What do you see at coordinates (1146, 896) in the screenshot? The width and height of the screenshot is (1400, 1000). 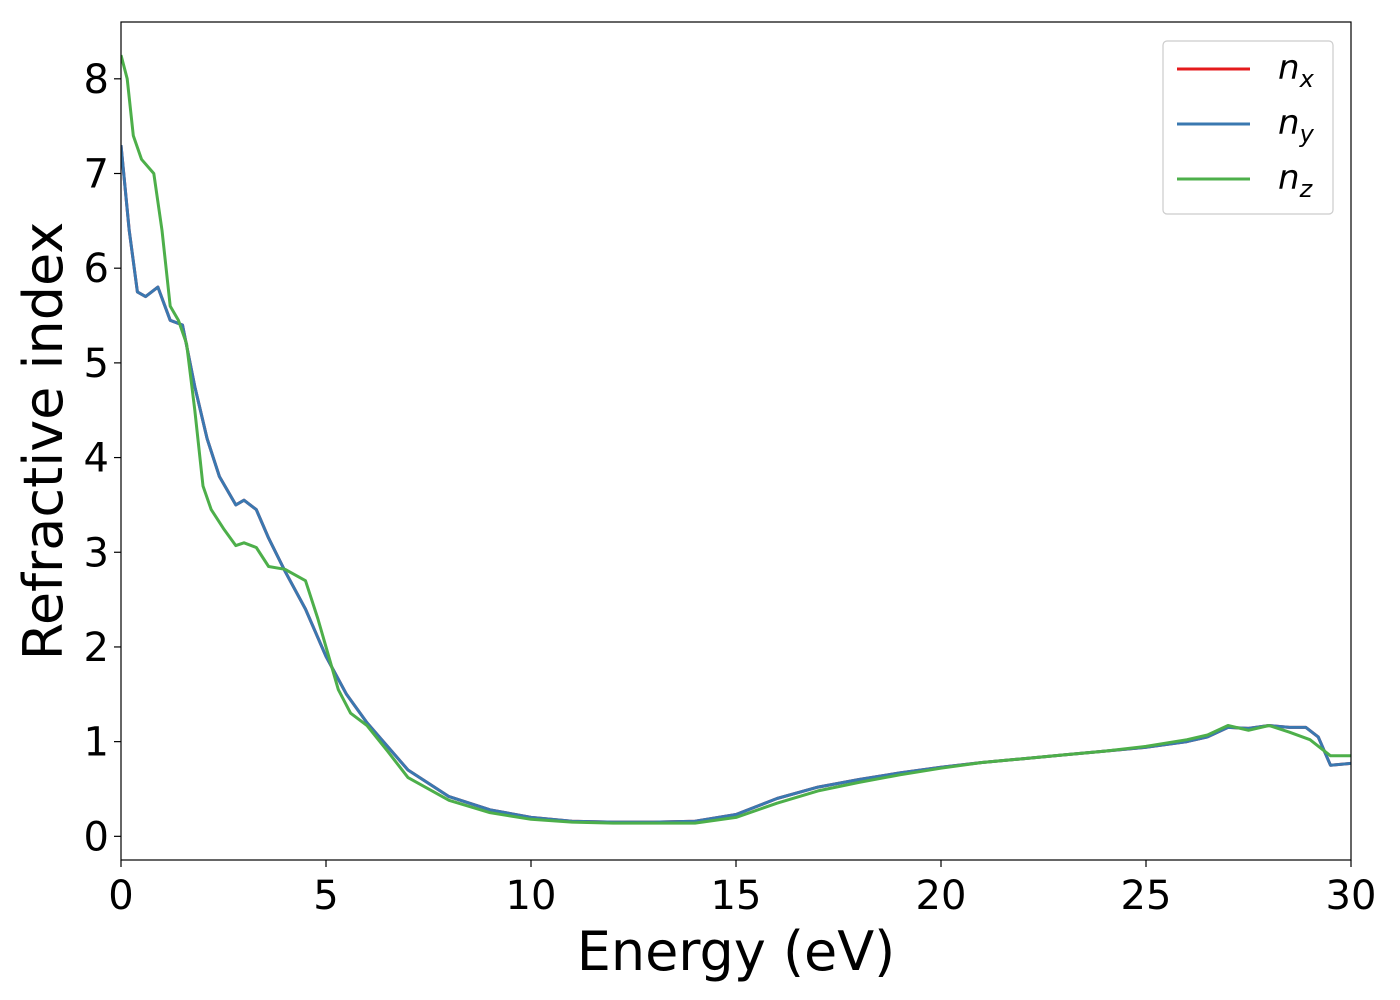 I see `x-tick-label: 25` at bounding box center [1146, 896].